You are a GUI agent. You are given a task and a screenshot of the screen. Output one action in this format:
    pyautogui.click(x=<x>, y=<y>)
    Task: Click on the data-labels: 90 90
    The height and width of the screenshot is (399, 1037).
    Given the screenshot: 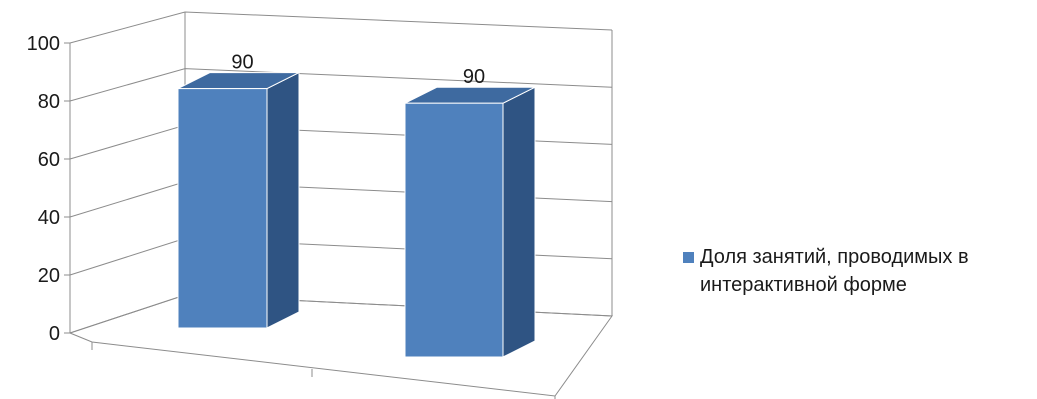 What is the action you would take?
    pyautogui.click(x=358, y=70)
    